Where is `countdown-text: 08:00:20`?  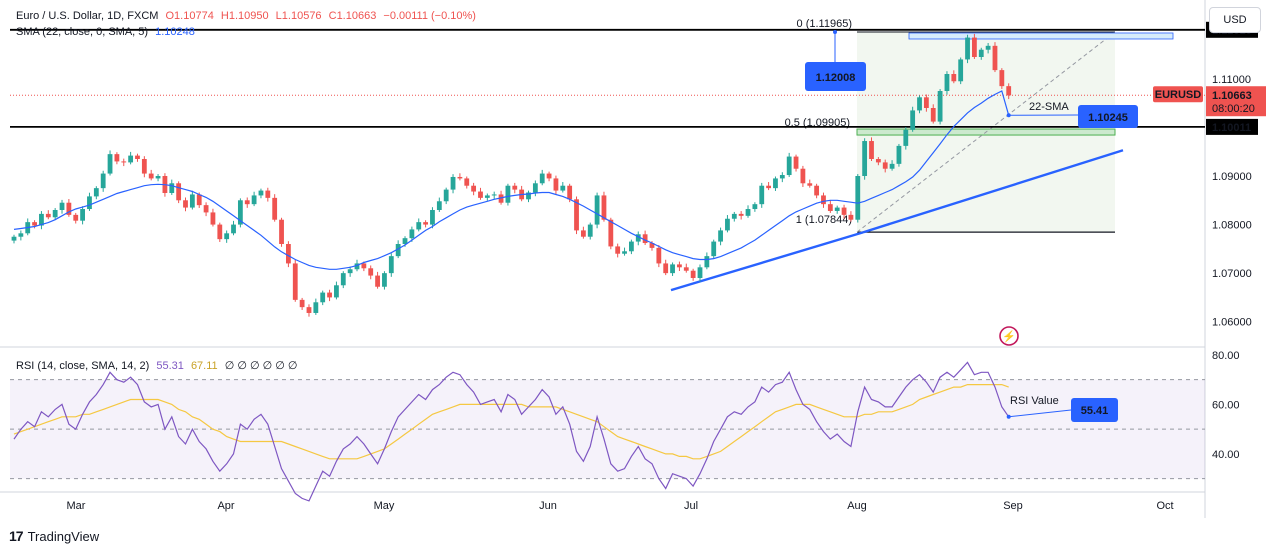
countdown-text: 08:00:20 is located at coordinates (1233, 109).